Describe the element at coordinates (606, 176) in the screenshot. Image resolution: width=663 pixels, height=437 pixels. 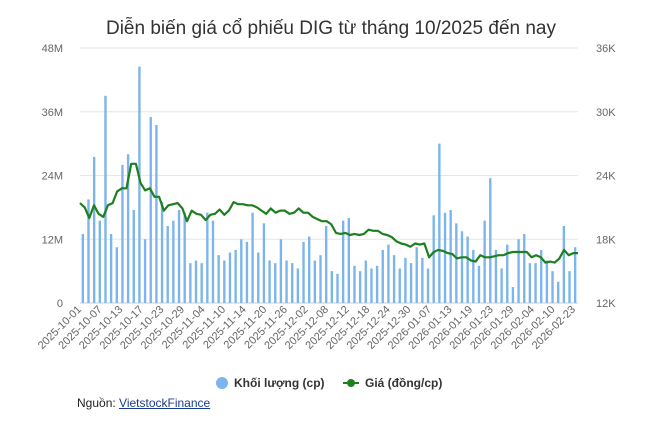
I see `right-axis-labels: 12K 18K 24K 30K 36K` at that location.